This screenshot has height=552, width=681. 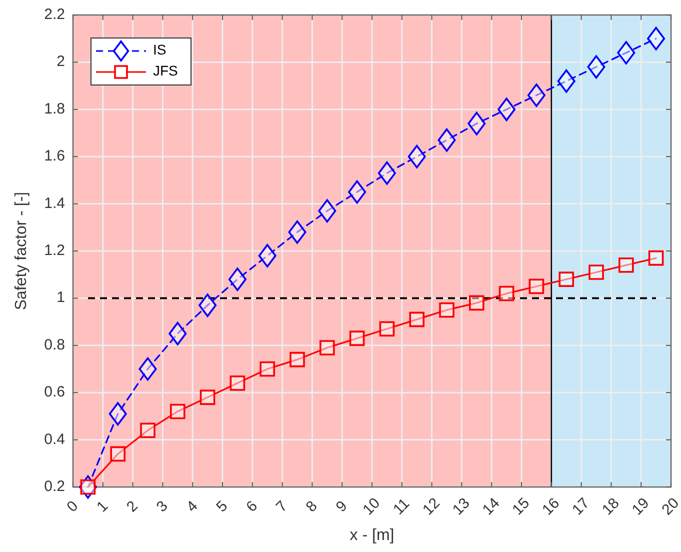 What do you see at coordinates (54, 250) in the screenshot?
I see `y-tick-label: 1.2` at bounding box center [54, 250].